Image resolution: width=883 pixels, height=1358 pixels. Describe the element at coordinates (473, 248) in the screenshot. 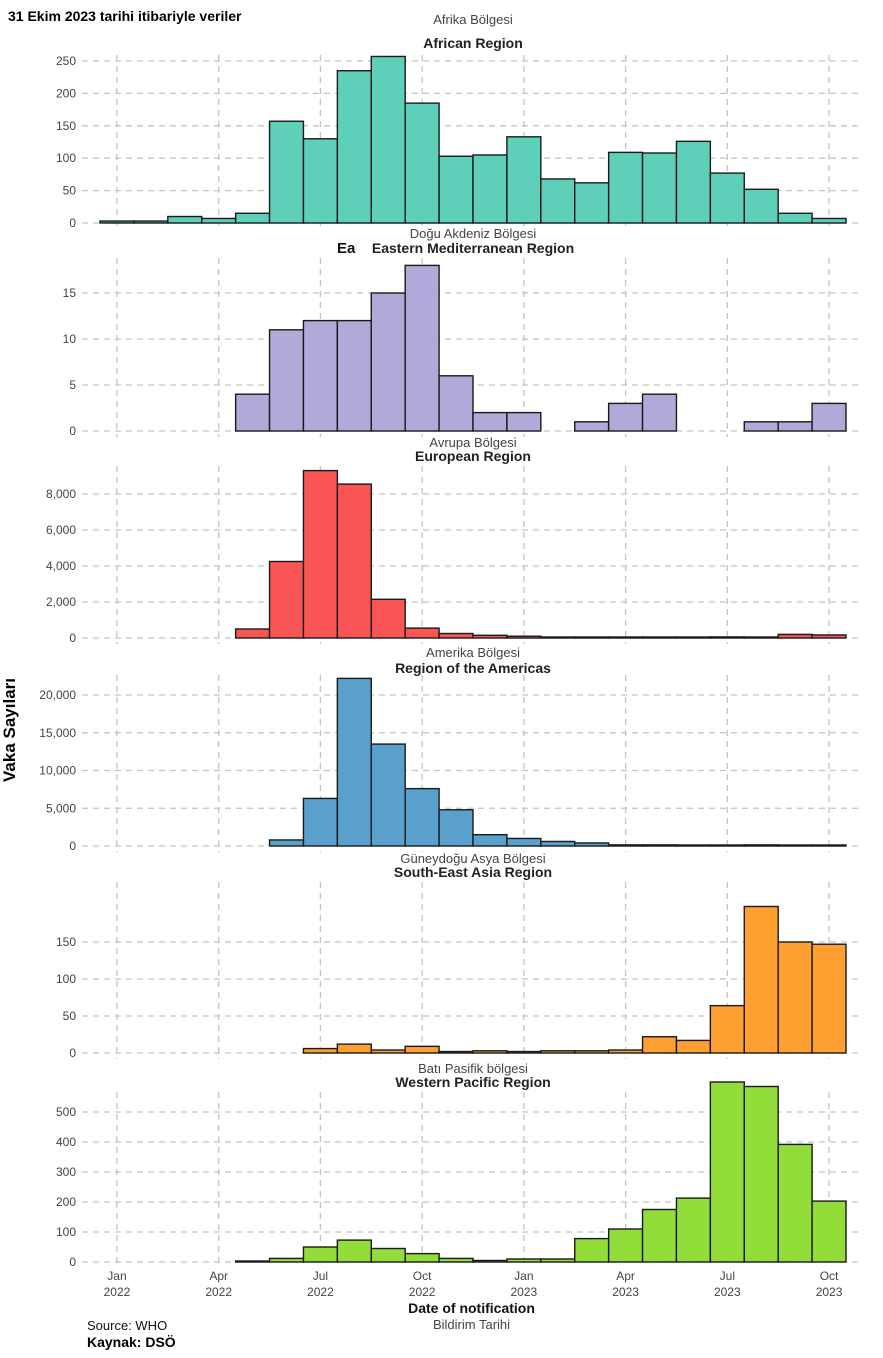

I see `panel-title: Eastern Mediterranean Region` at that location.